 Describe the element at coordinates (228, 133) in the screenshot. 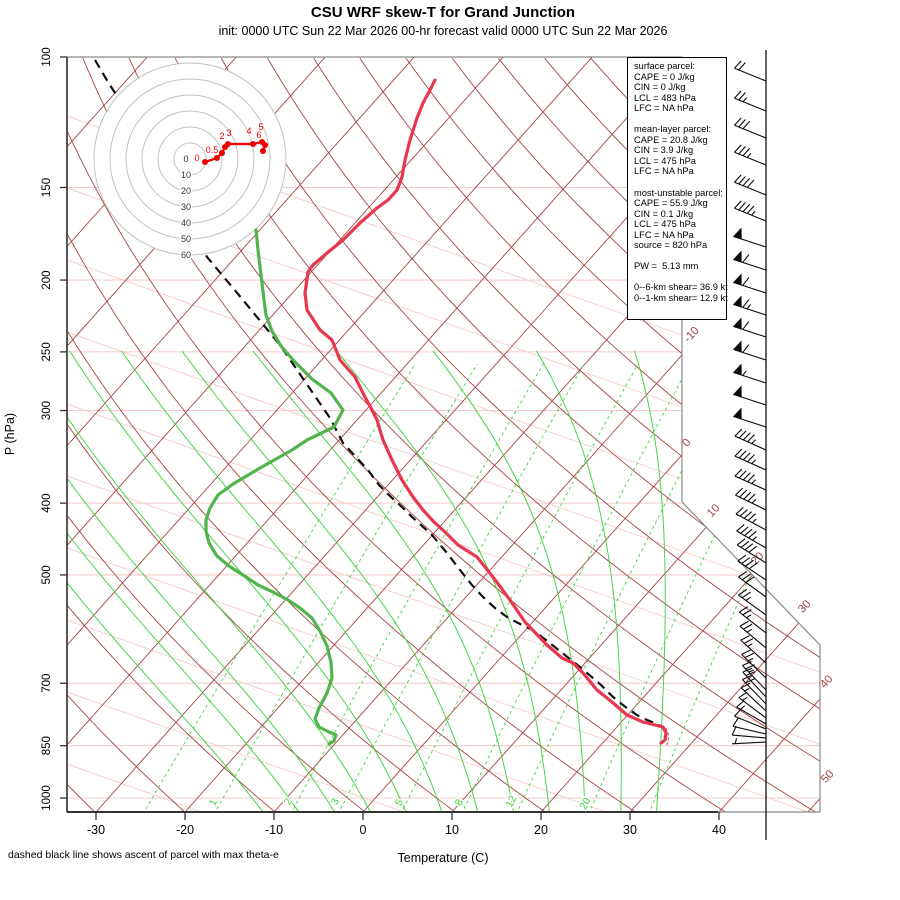

I see `hodograph-point-label: 3` at that location.